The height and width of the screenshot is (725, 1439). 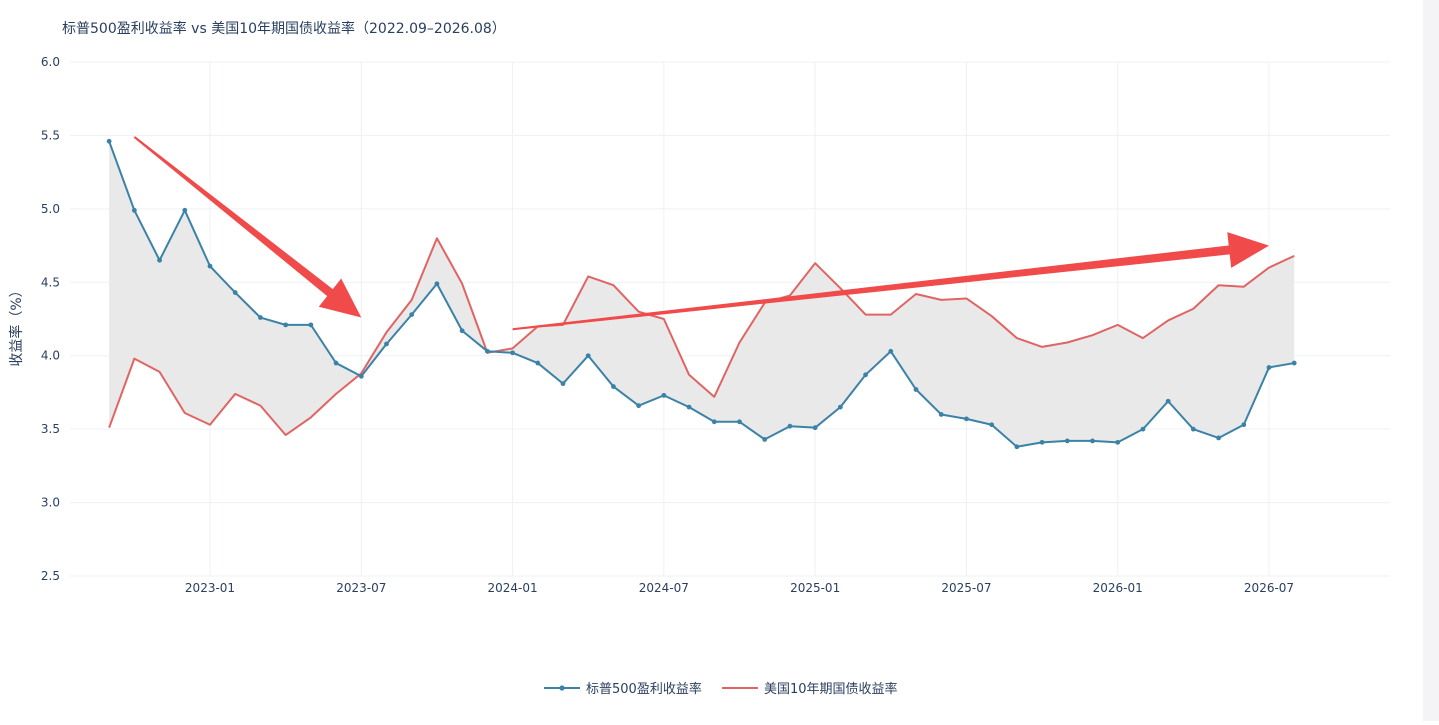 I want to click on x-tick-label: 2023-07, so click(x=361, y=588).